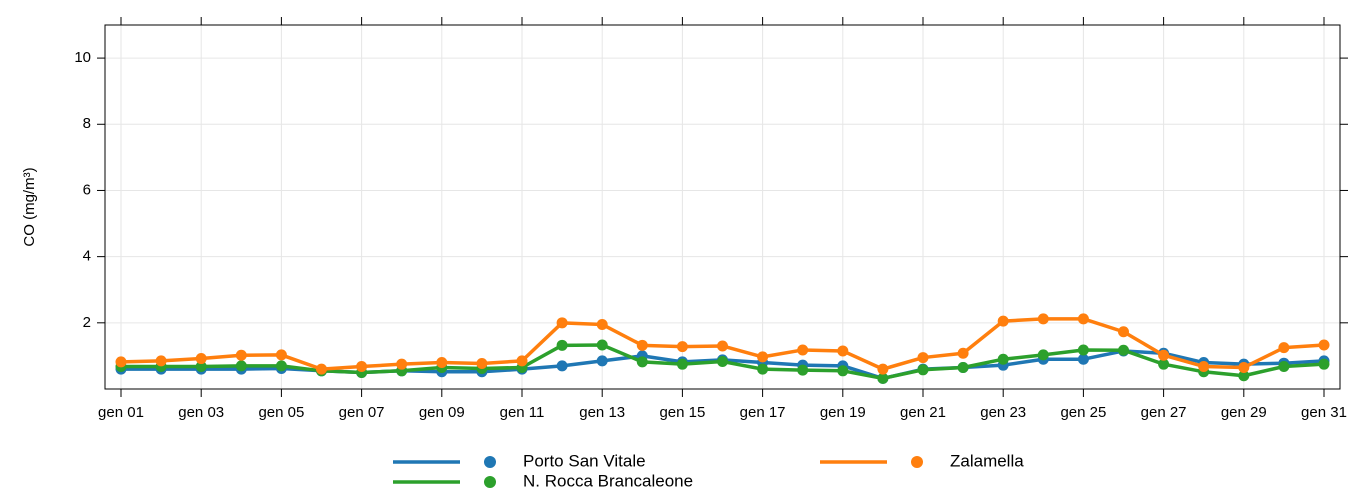  I want to click on x-tick-label: gen 27, so click(1164, 412).